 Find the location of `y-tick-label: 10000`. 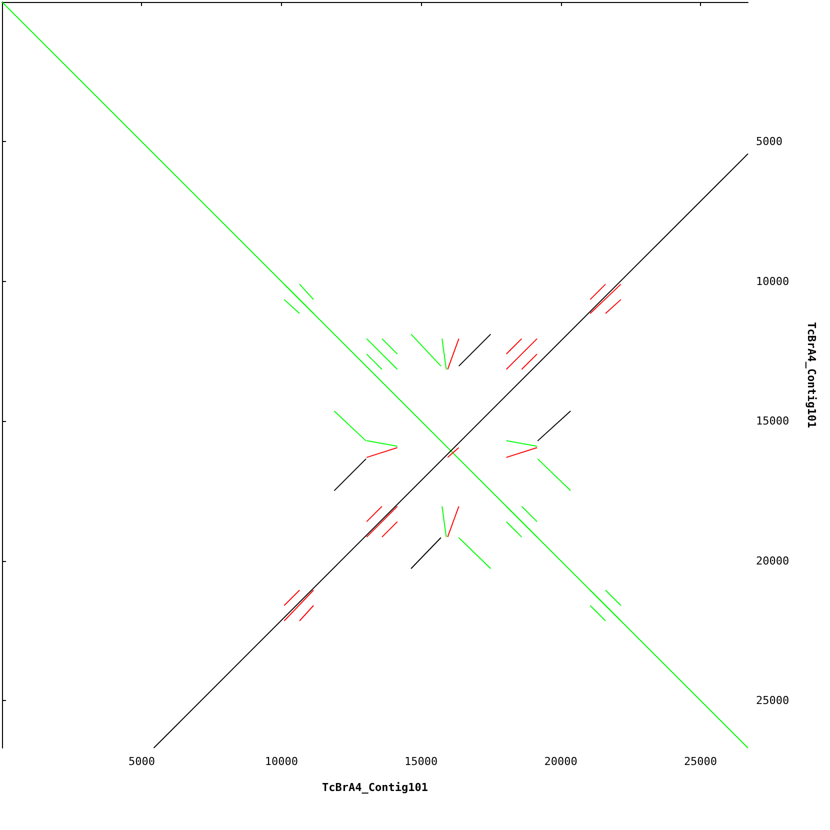

y-tick-label: 10000 is located at coordinates (773, 281).